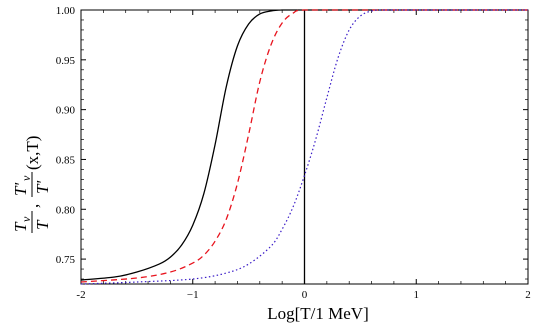 The height and width of the screenshot is (327, 535). I want to click on y-axis-title: T ν T , T' ν T' (x,T), so click(31, 184).